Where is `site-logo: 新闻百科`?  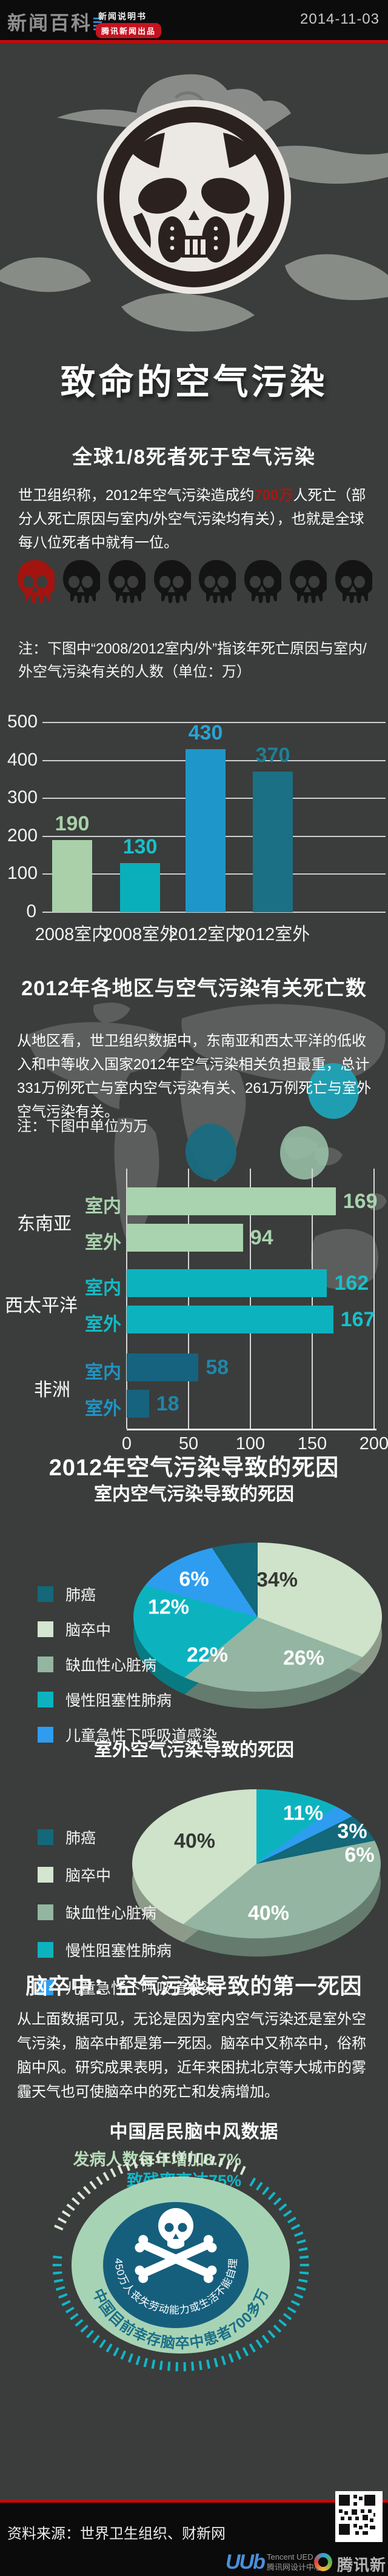 site-logo: 新闻百科 is located at coordinates (54, 22).